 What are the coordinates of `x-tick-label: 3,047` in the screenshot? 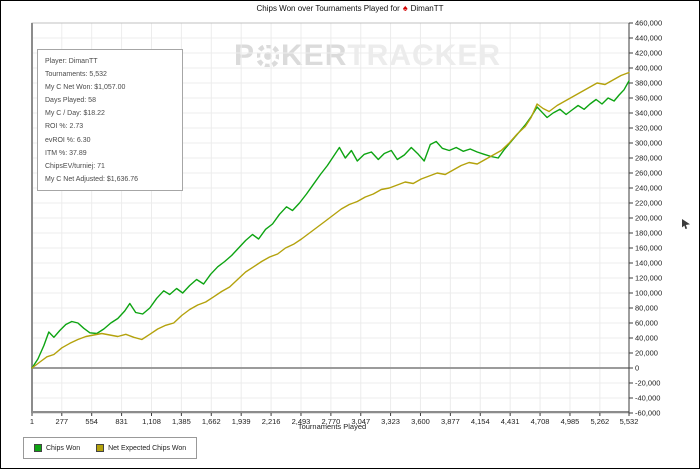 It's located at (360, 421).